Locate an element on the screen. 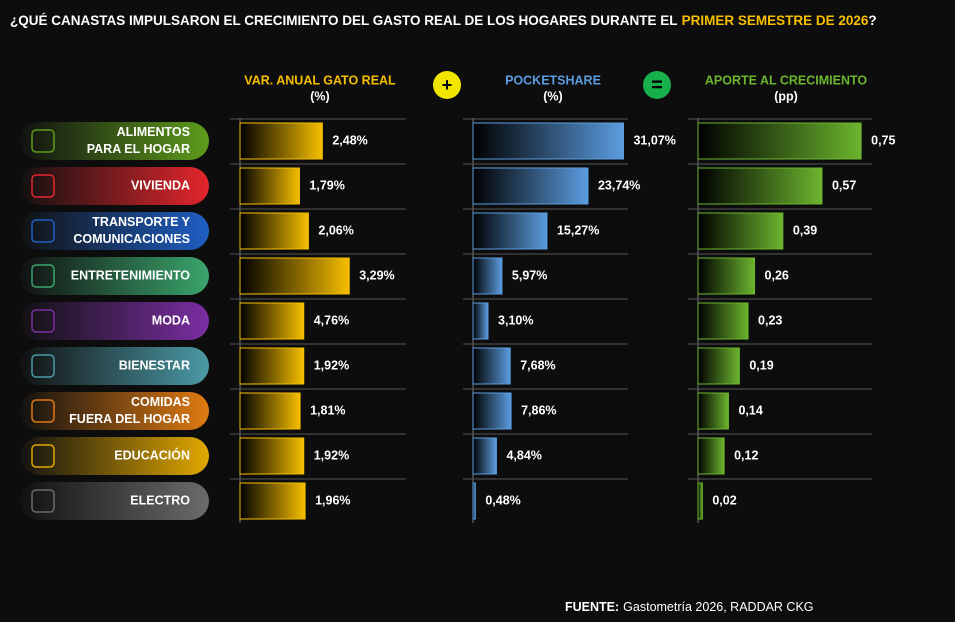 The width and height of the screenshot is (955, 622). equals-sign: = is located at coordinates (657, 85).